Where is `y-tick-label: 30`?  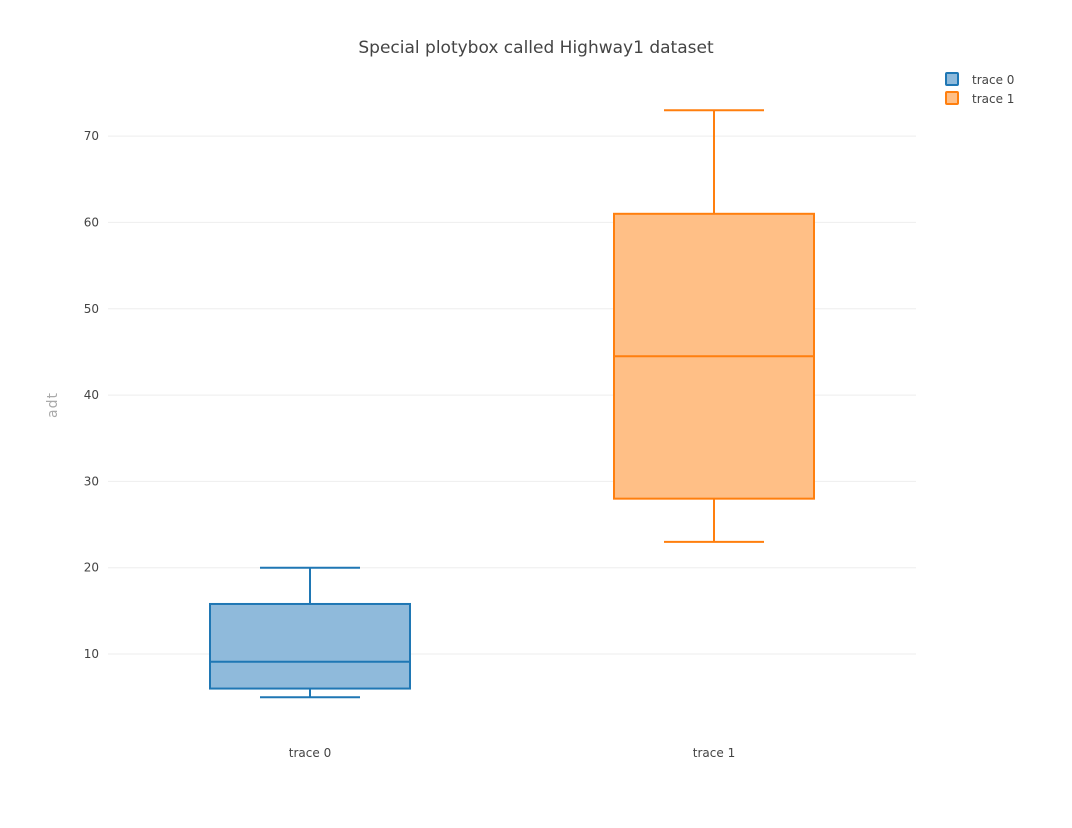
y-tick-label: 30 is located at coordinates (91, 481).